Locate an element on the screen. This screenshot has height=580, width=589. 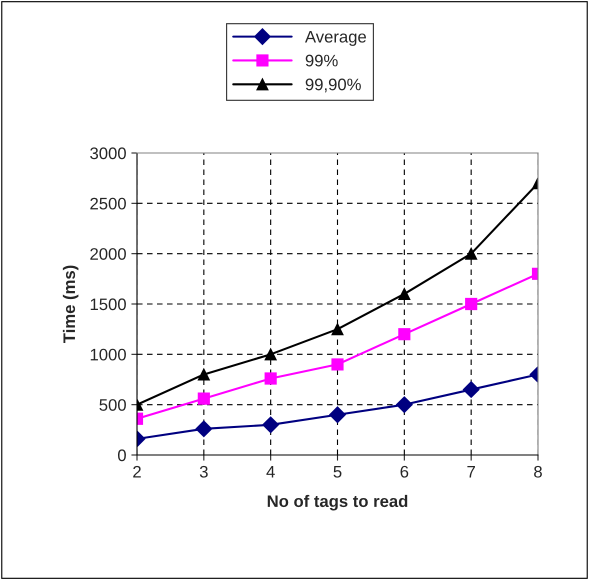
legend-label: 99,90% is located at coordinates (333, 85).